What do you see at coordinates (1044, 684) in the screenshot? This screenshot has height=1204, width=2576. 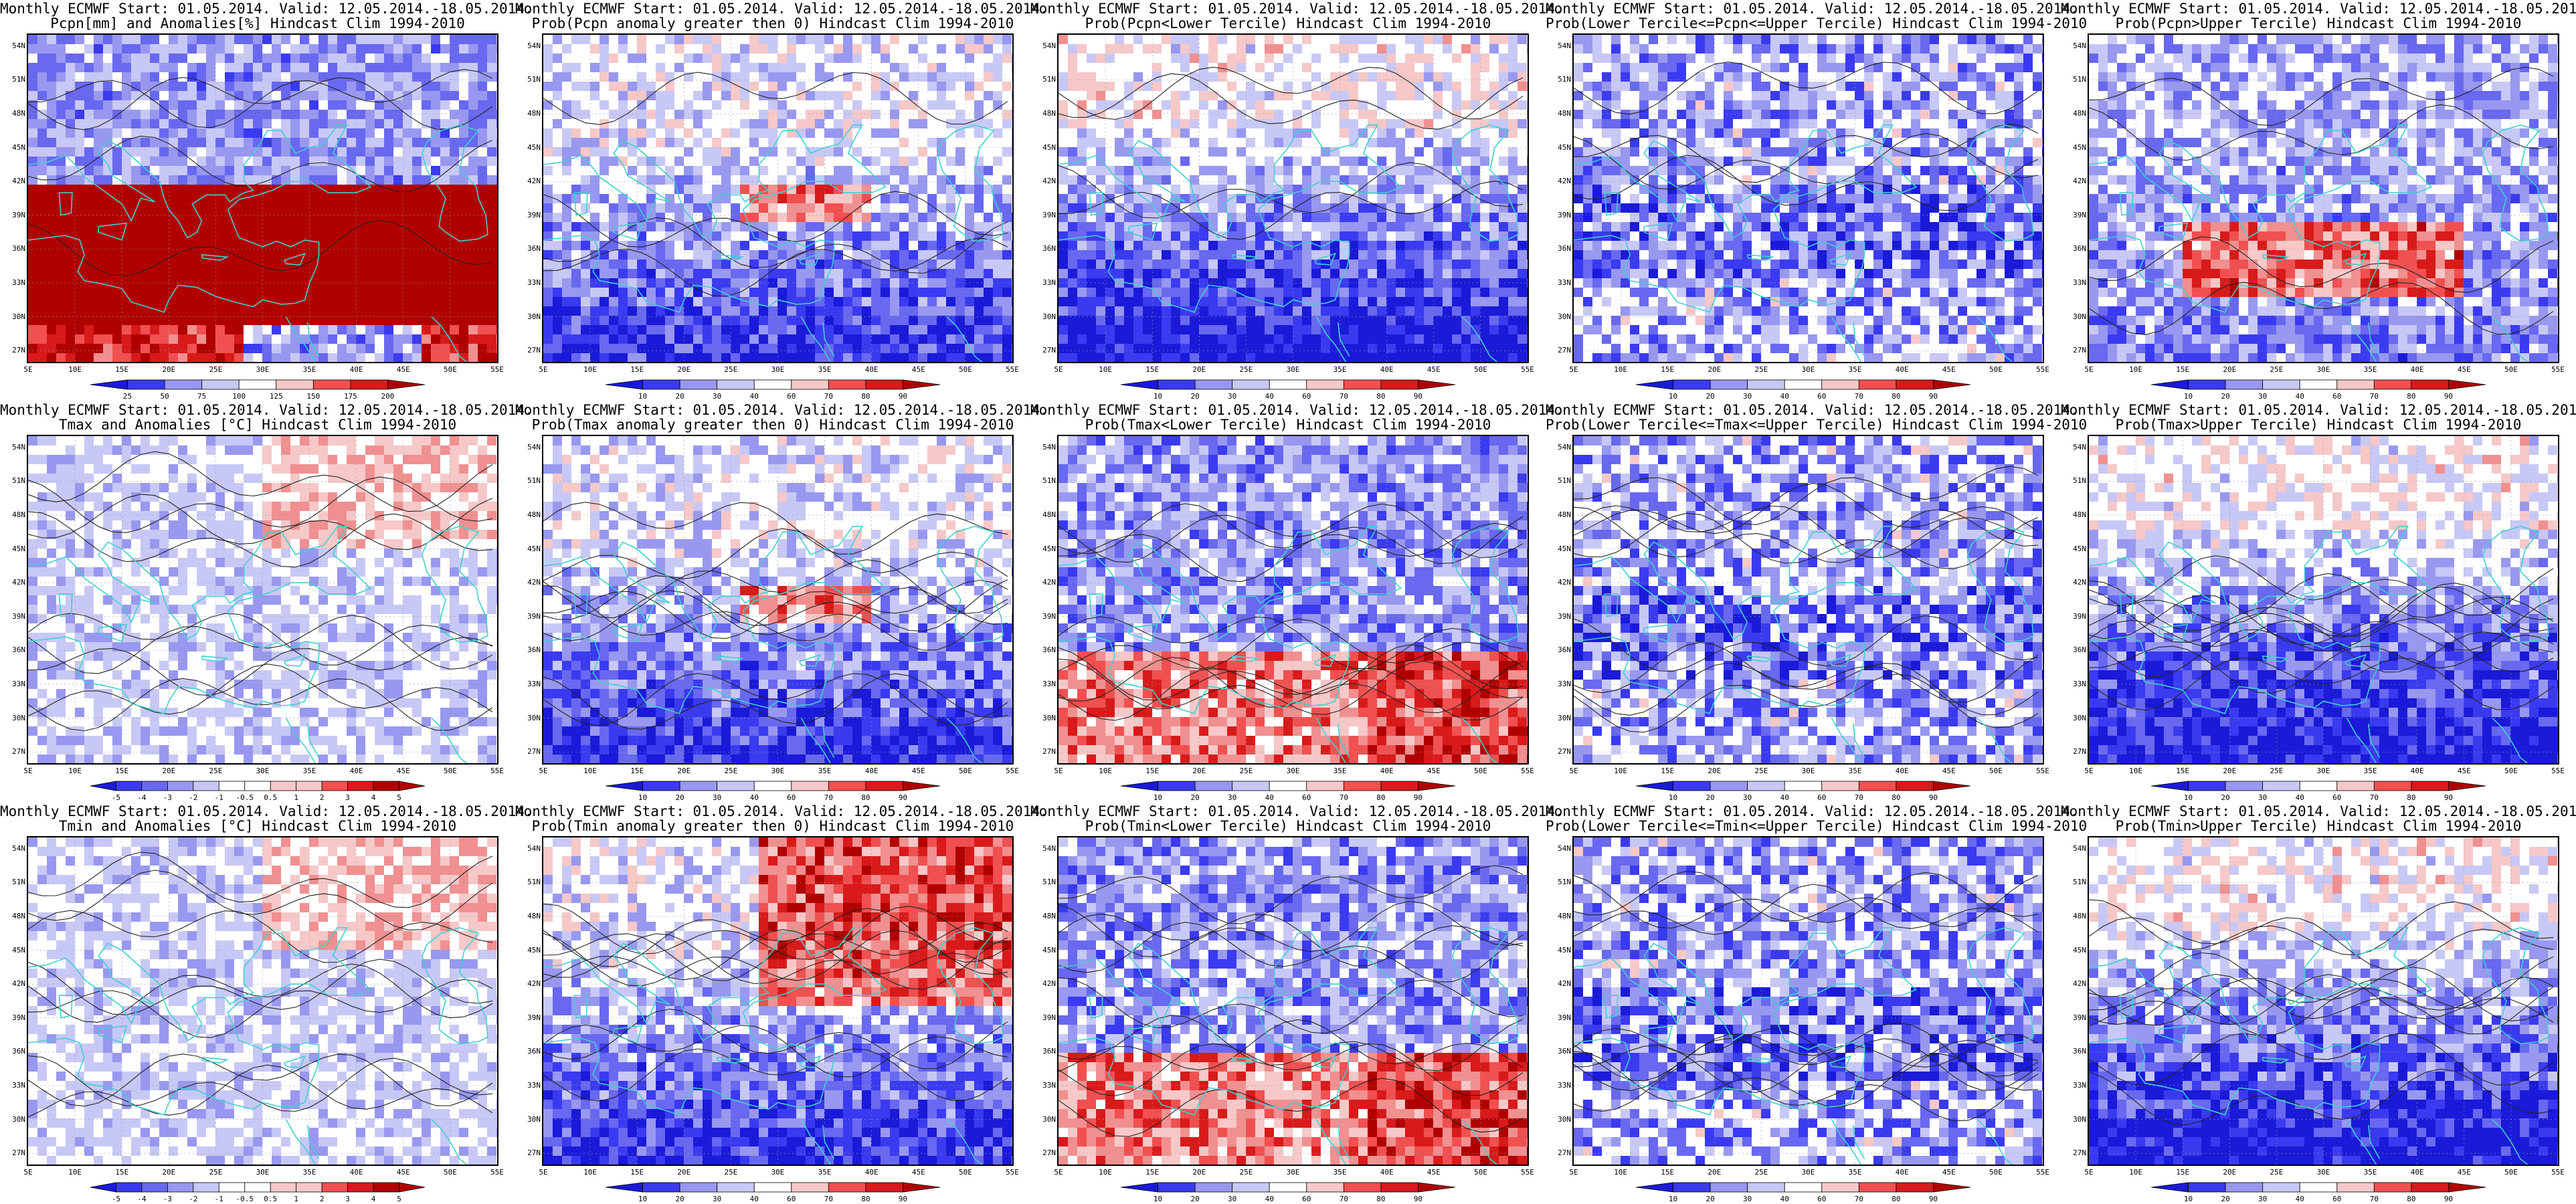 I see `latitude-label: 33N` at bounding box center [1044, 684].